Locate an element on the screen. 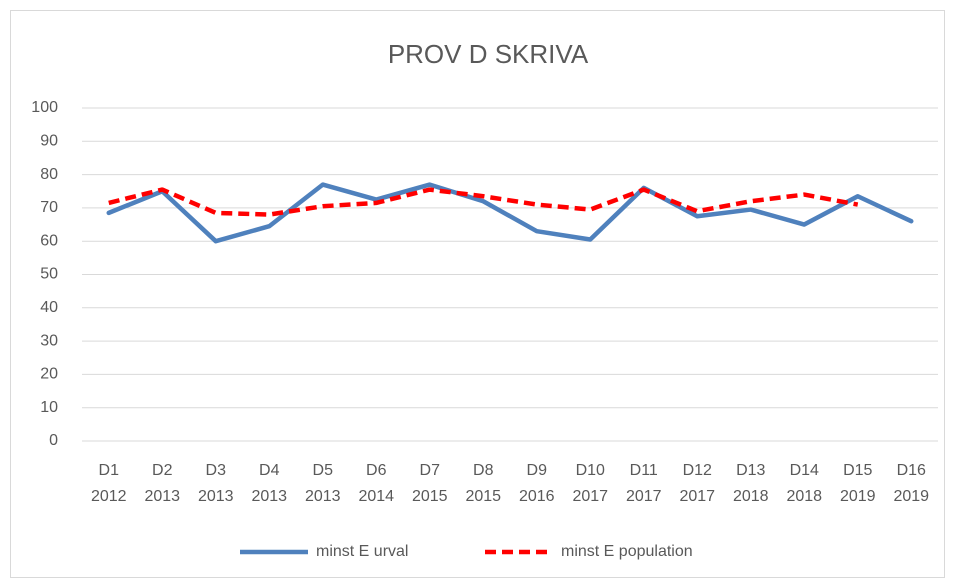 The height and width of the screenshot is (588, 955). y-tick-label: 90 is located at coordinates (49, 141).